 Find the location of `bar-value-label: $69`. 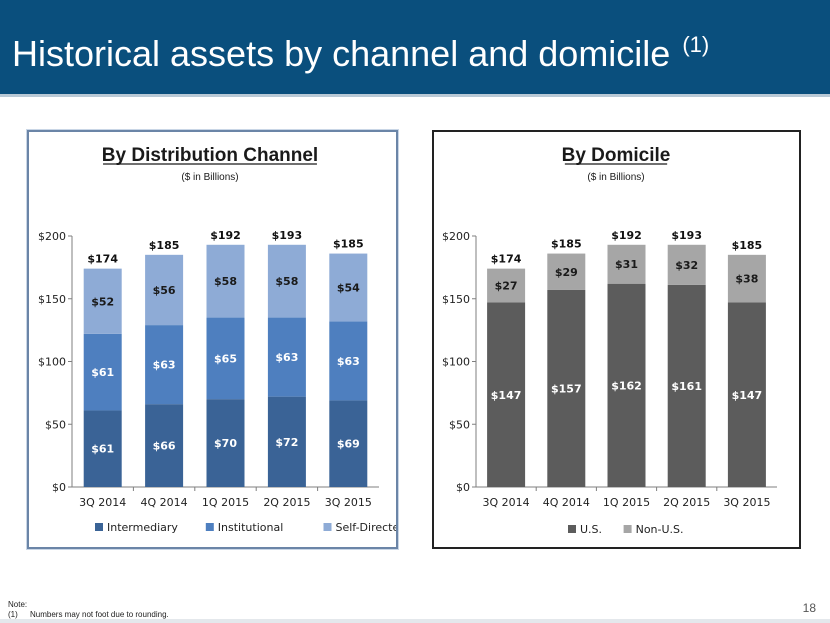

bar-value-label: $69 is located at coordinates (348, 444).